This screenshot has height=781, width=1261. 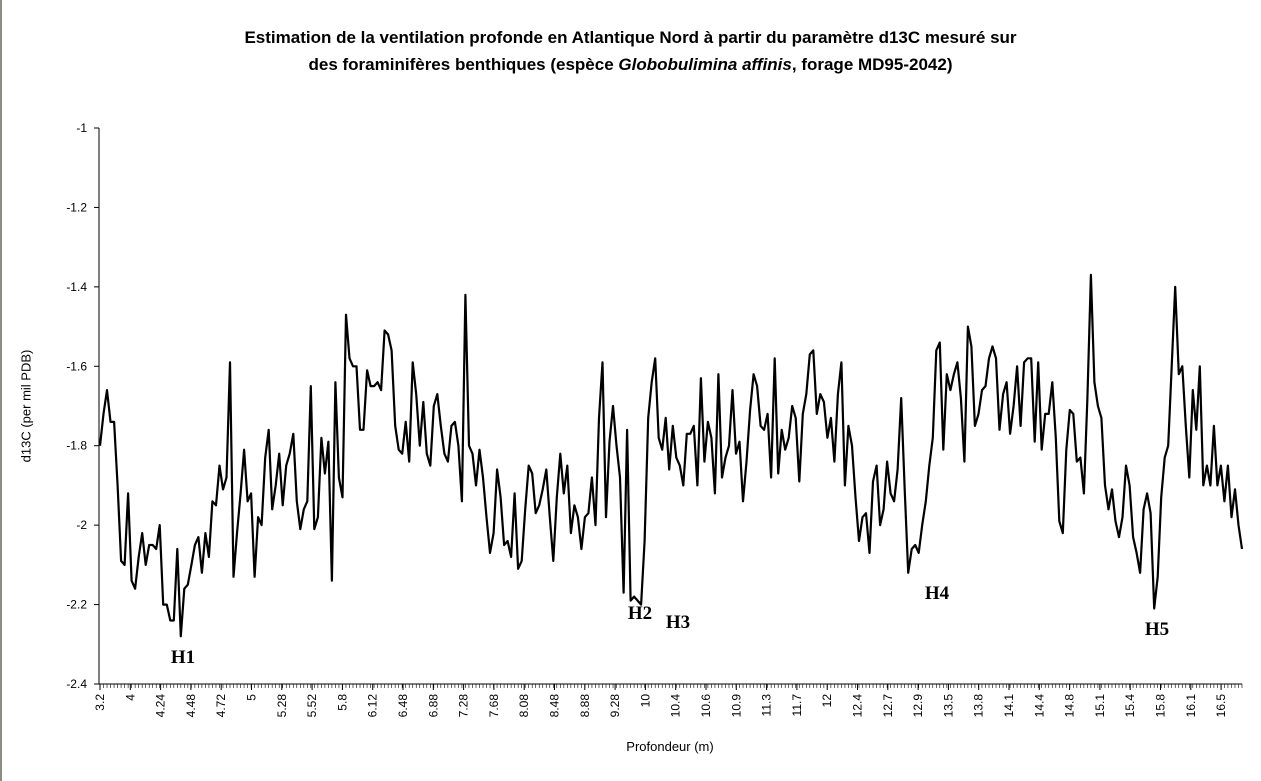 I want to click on x-tick-label: 9.28, so click(x=615, y=706).